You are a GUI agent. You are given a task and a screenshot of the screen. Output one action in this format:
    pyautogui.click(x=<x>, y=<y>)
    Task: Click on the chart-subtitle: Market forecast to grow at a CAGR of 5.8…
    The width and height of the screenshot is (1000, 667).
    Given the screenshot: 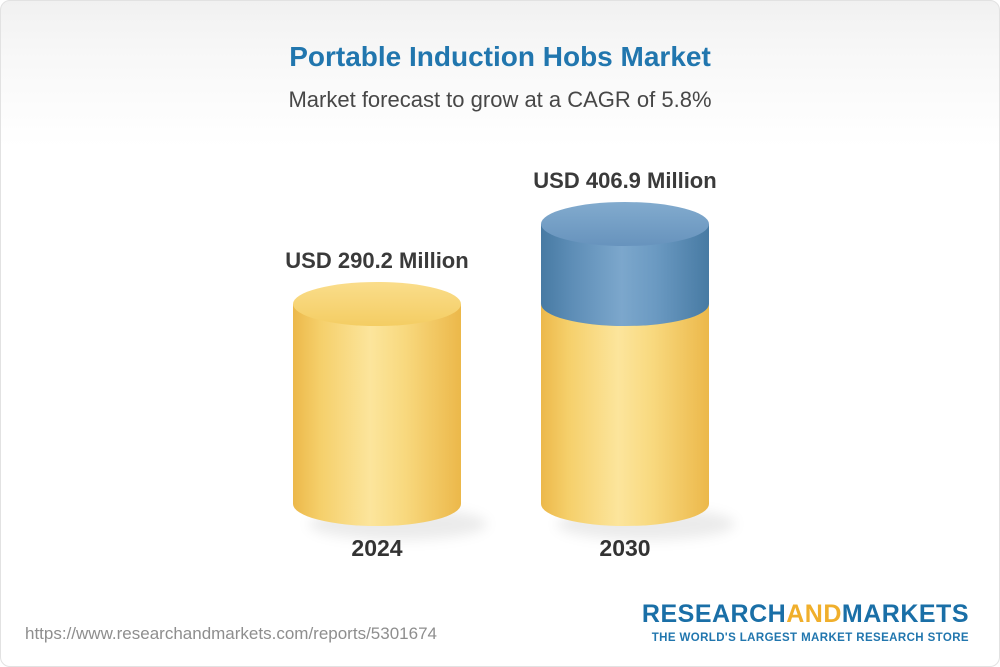 What is the action you would take?
    pyautogui.click(x=500, y=99)
    